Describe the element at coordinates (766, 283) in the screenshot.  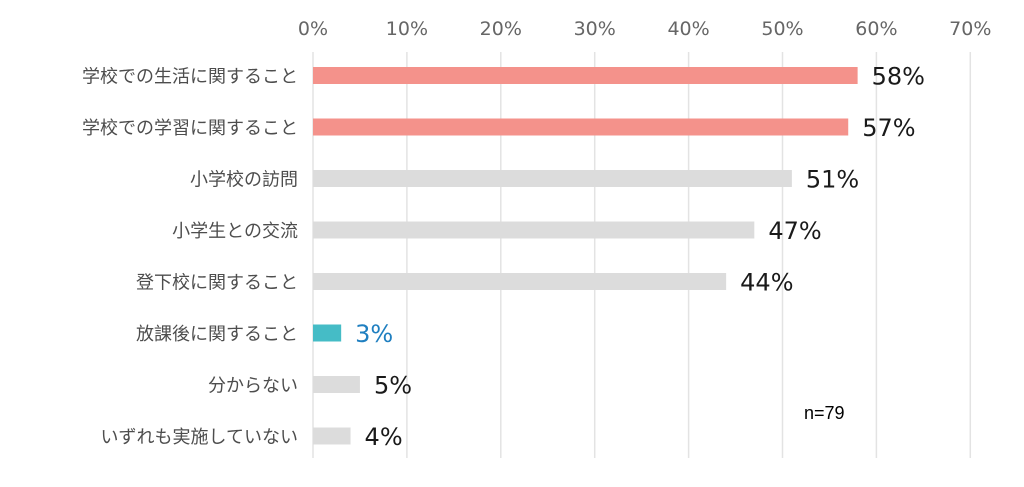
I see `data-label: 44%` at that location.